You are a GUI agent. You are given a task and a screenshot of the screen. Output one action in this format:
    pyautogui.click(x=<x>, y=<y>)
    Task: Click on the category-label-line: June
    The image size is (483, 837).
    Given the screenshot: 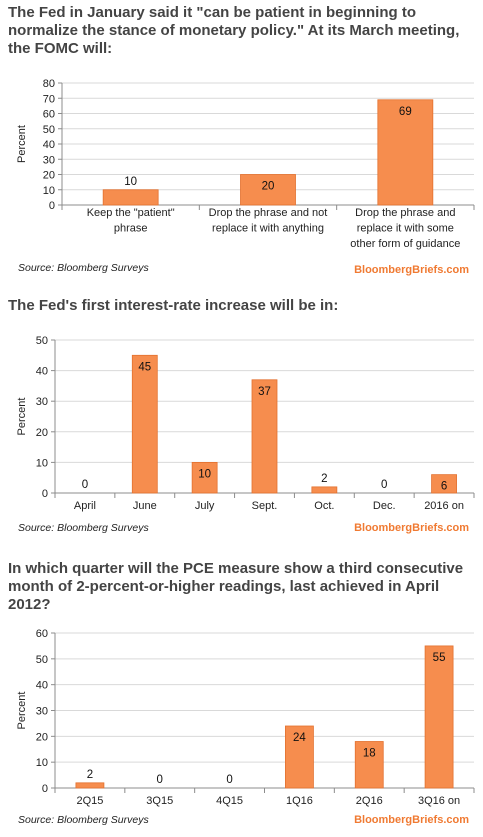 What is the action you would take?
    pyautogui.click(x=145, y=506)
    